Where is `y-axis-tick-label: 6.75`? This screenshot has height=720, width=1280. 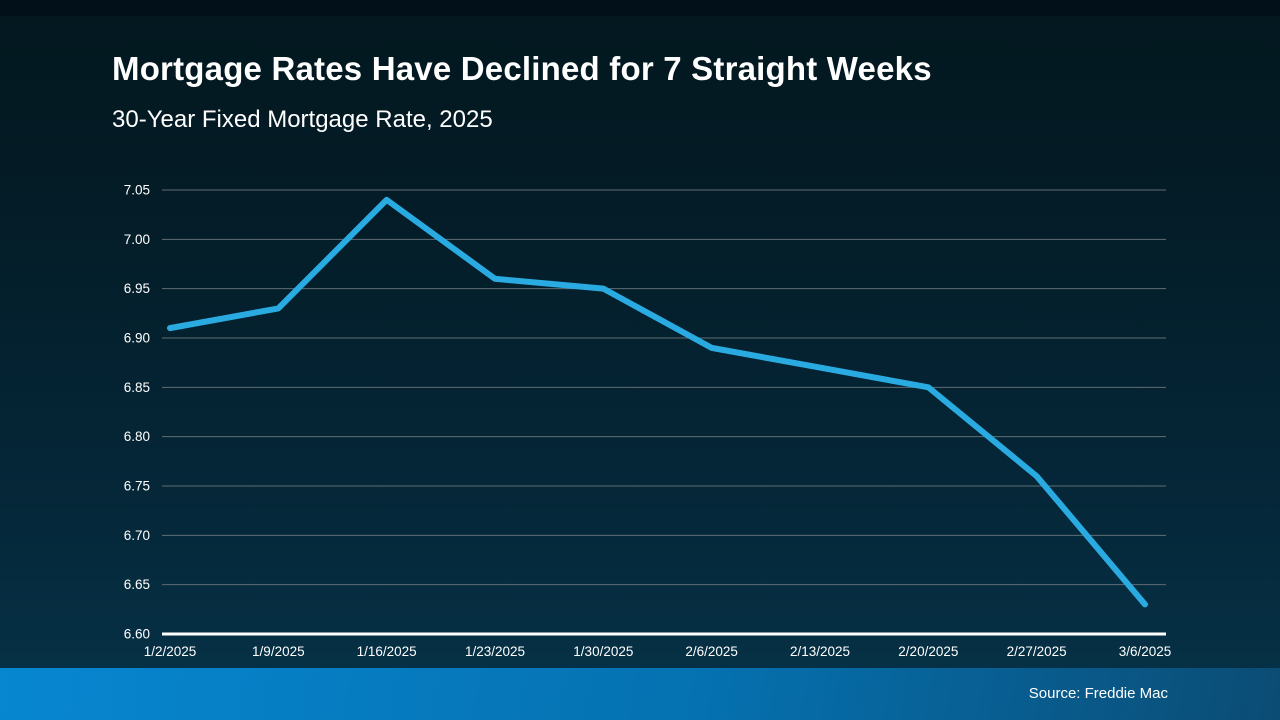 y-axis-tick-label: 6.75 is located at coordinates (137, 486).